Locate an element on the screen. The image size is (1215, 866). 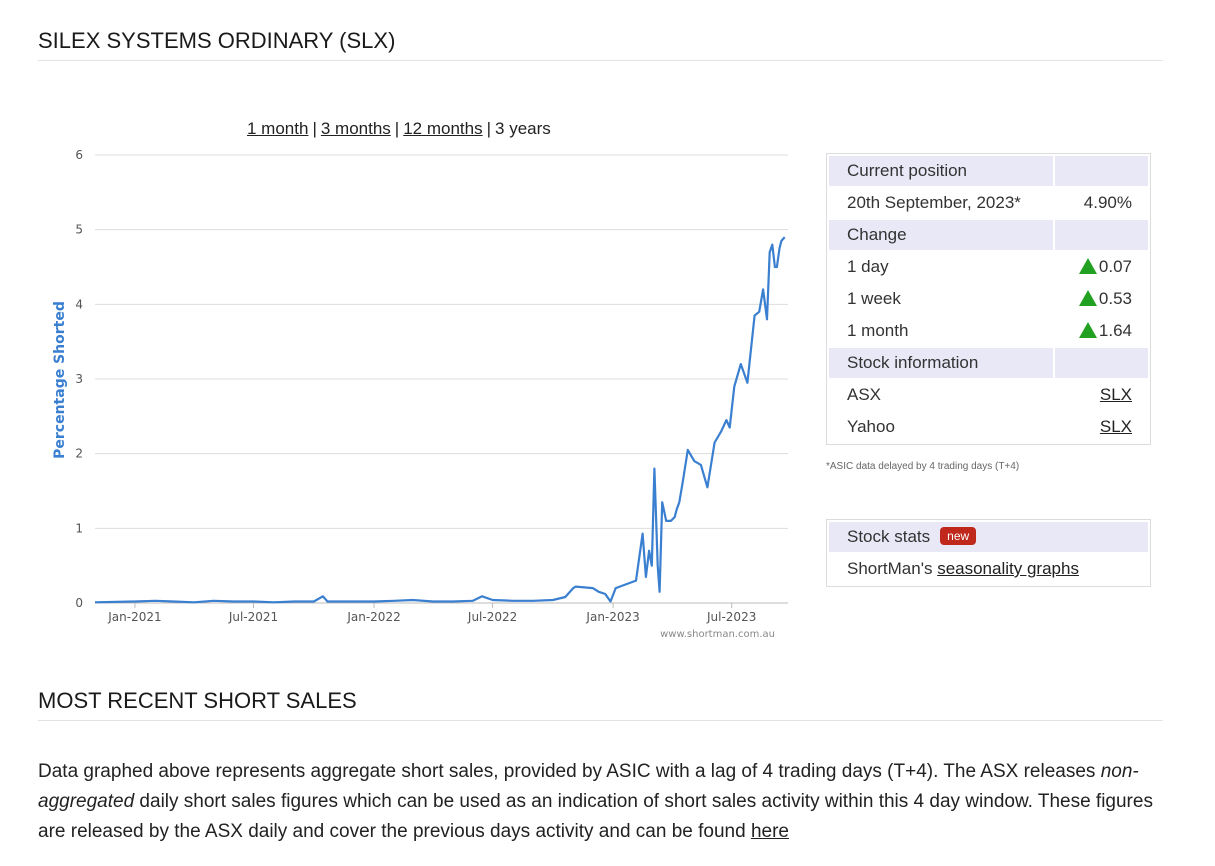
current-position-header: Current position is located at coordinates (941, 171).